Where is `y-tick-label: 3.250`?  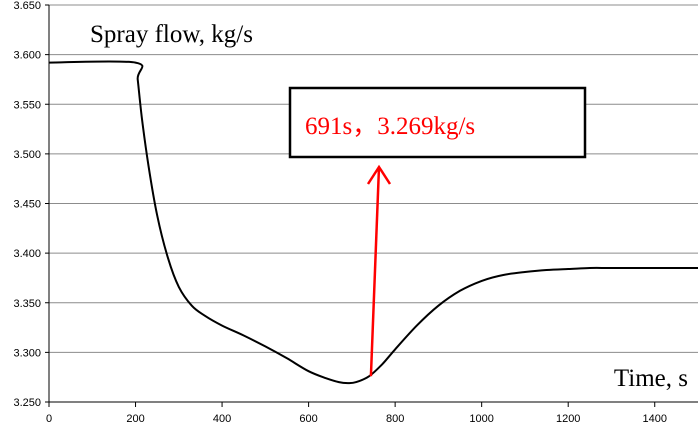 y-tick-label: 3.250 is located at coordinates (27, 403).